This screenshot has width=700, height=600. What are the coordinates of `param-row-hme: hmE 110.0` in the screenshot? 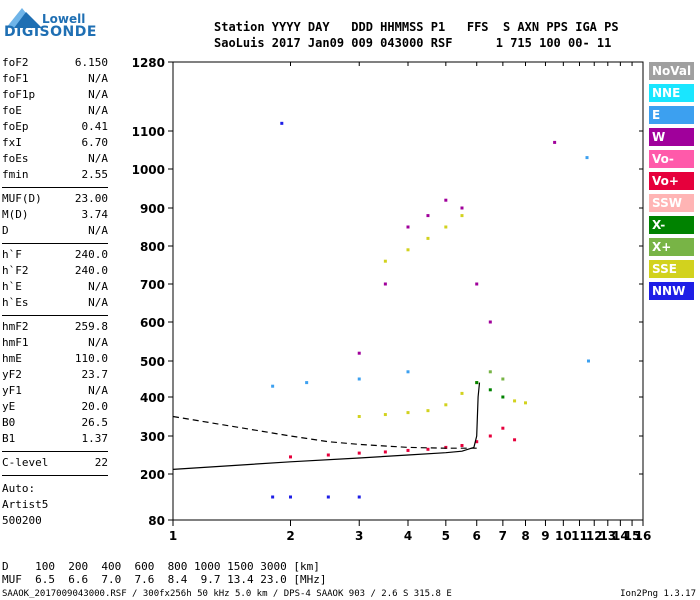 It's located at (55, 360).